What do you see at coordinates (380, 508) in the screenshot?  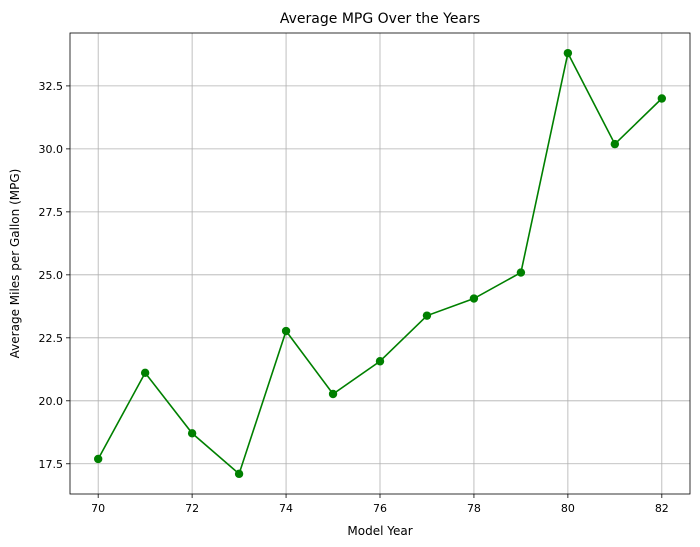 I see `x-tick-label: 76` at bounding box center [380, 508].